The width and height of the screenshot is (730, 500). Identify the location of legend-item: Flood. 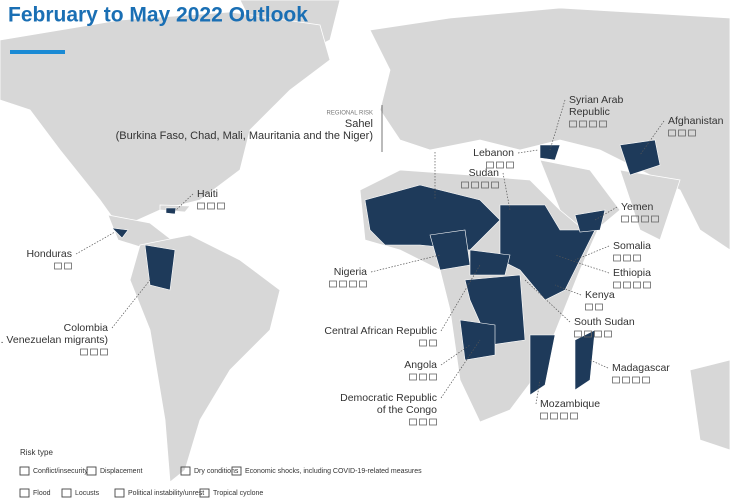
(42, 493).